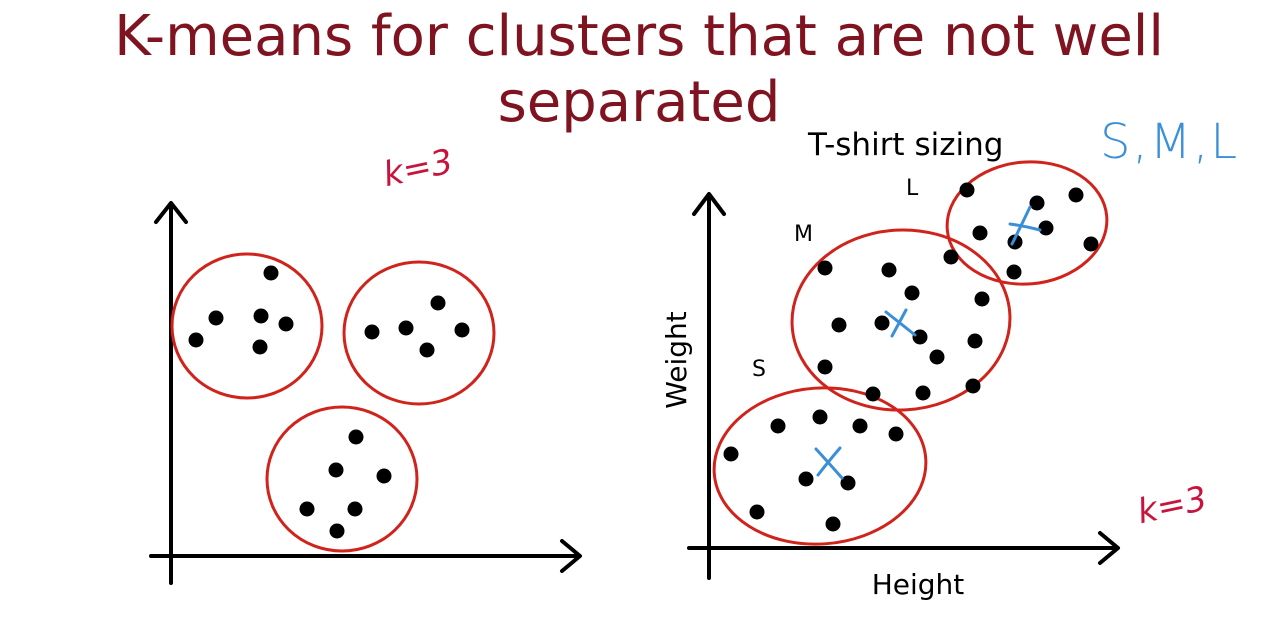  Describe the element at coordinates (171, 212) in the screenshot. I see `left-y-arrowhead` at that location.